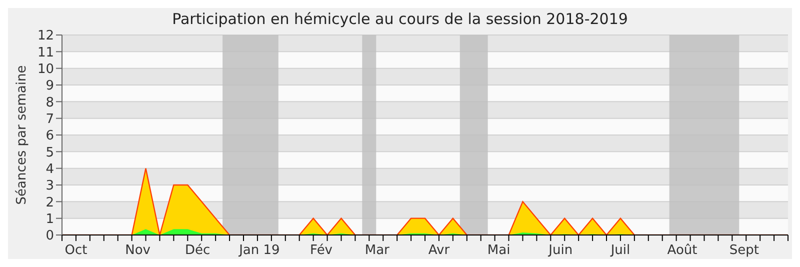 This screenshot has height=267, width=800. Describe the element at coordinates (22, 135) in the screenshot. I see `y-axis-title: Séances par semaine` at that location.